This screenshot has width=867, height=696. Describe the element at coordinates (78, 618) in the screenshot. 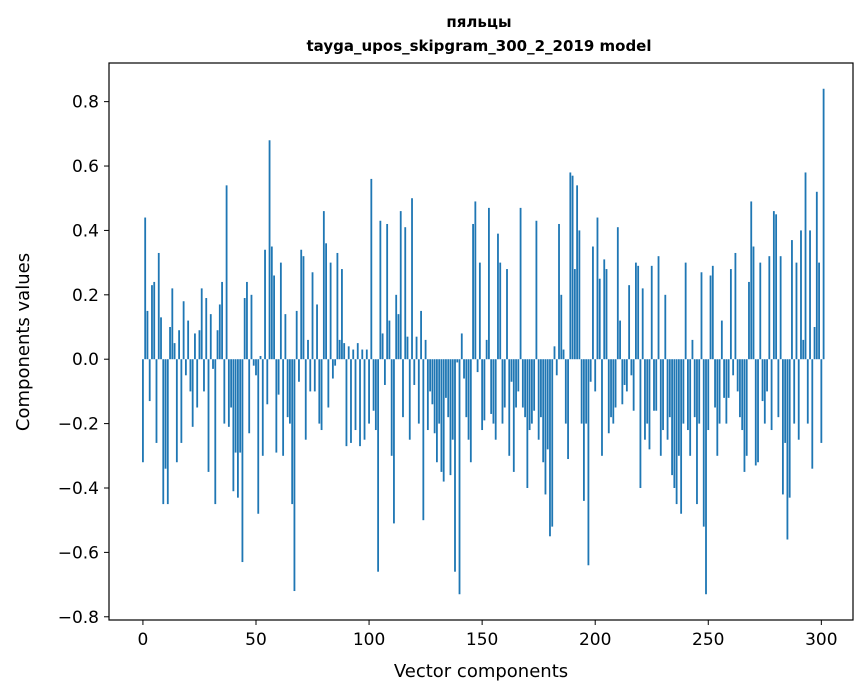

I see `y-tick-label: −0.8` at that location.